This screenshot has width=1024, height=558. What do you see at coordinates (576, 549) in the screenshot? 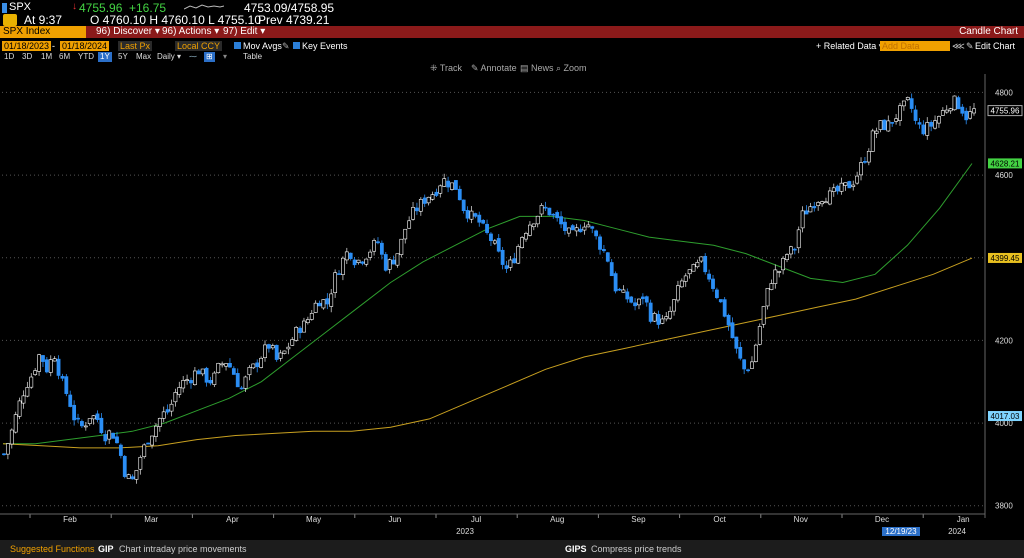
I see `gips-code: GIPS` at bounding box center [576, 549].